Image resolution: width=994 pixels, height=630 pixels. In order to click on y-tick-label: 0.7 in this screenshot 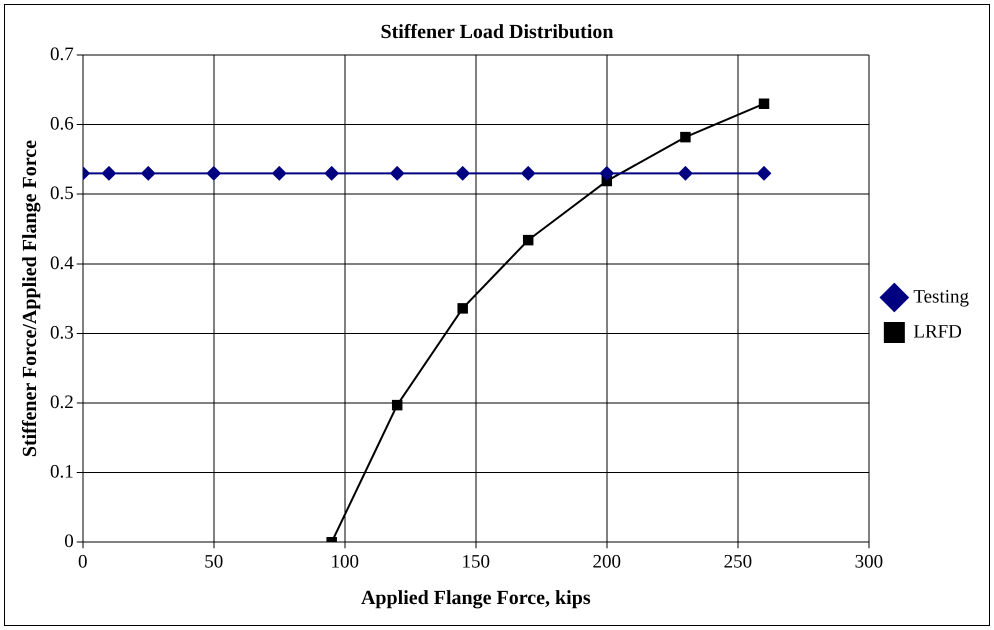, I will do `click(62, 54)`.